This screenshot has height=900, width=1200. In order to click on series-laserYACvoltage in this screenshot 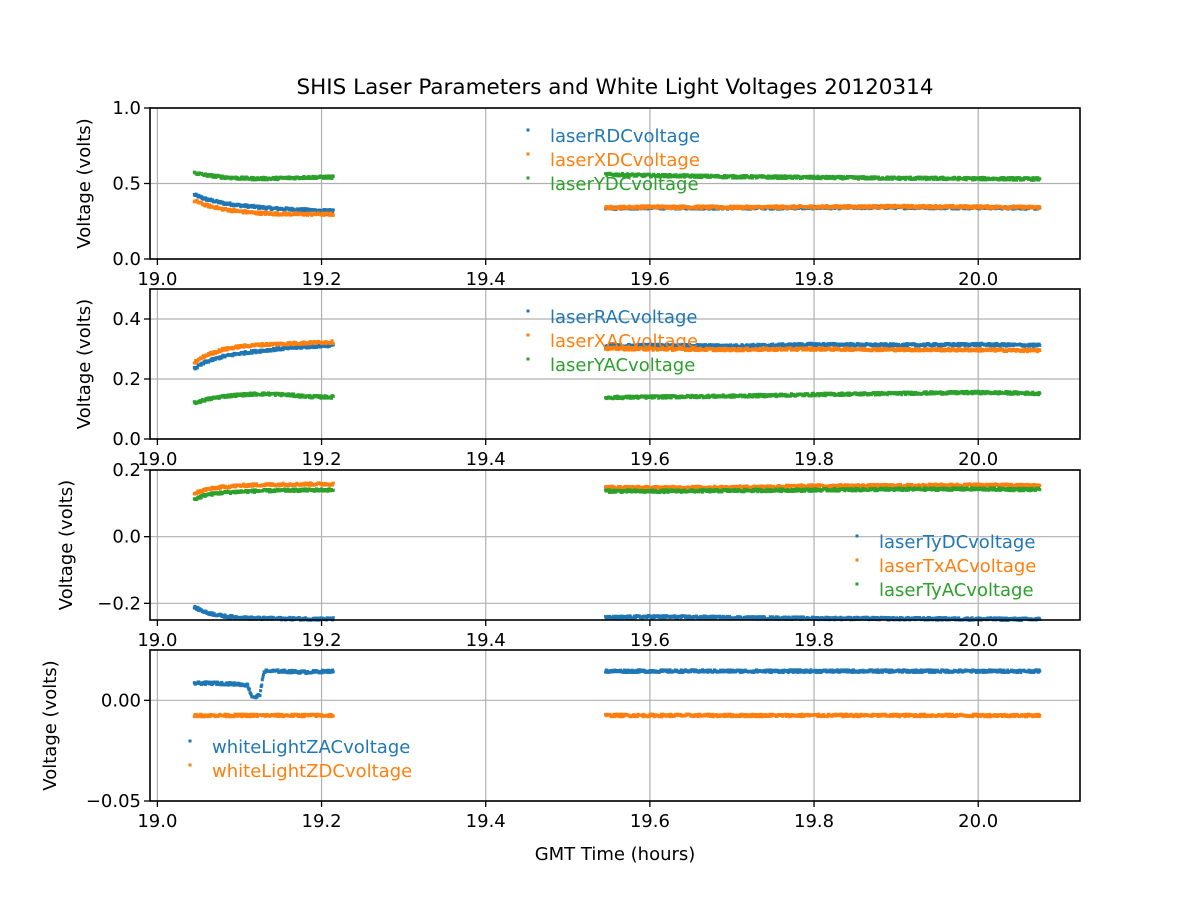, I will do `click(617, 397)`.